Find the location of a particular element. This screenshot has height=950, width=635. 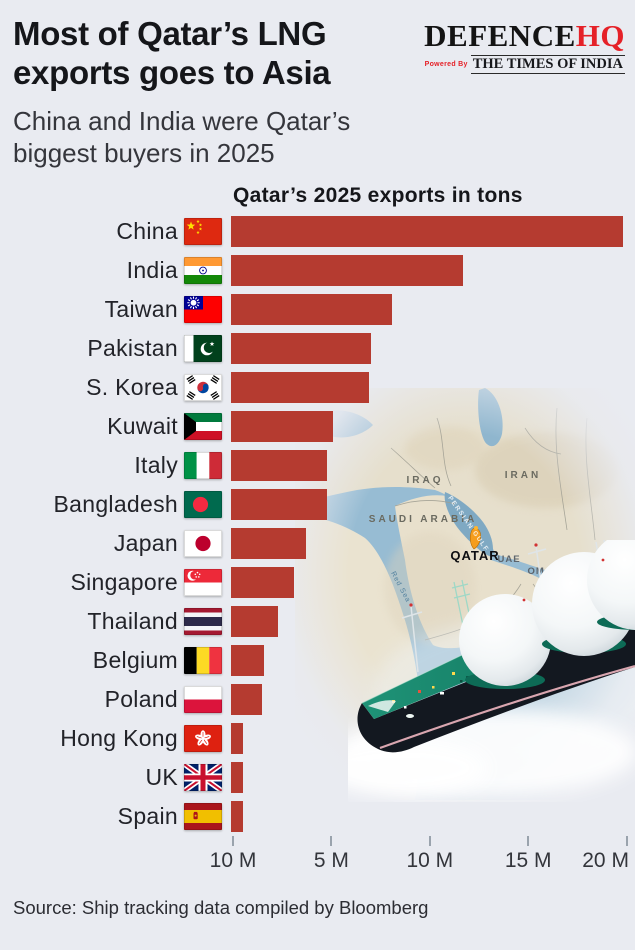

country-label-singapore: Singapore is located at coordinates (124, 582).